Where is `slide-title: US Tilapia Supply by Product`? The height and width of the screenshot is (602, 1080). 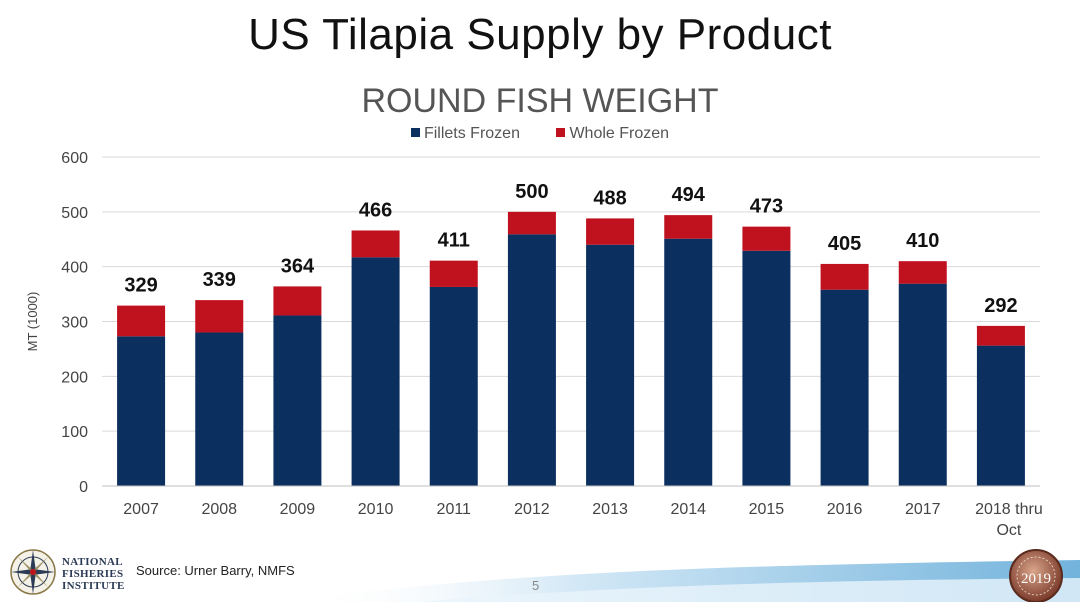 slide-title: US Tilapia Supply by Product is located at coordinates (540, 34).